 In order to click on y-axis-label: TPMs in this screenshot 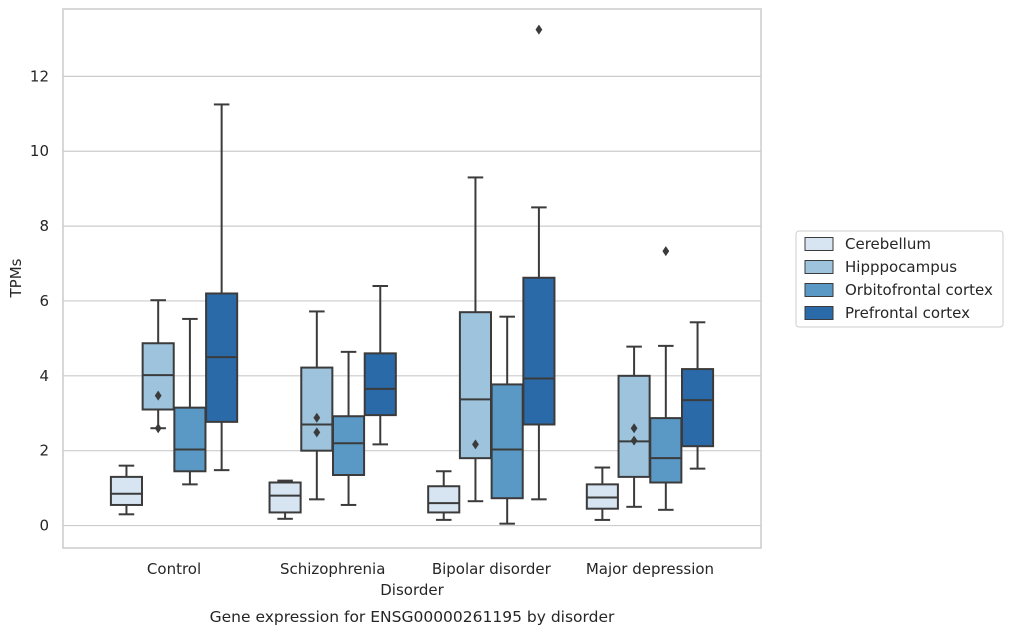, I will do `click(16, 278)`.